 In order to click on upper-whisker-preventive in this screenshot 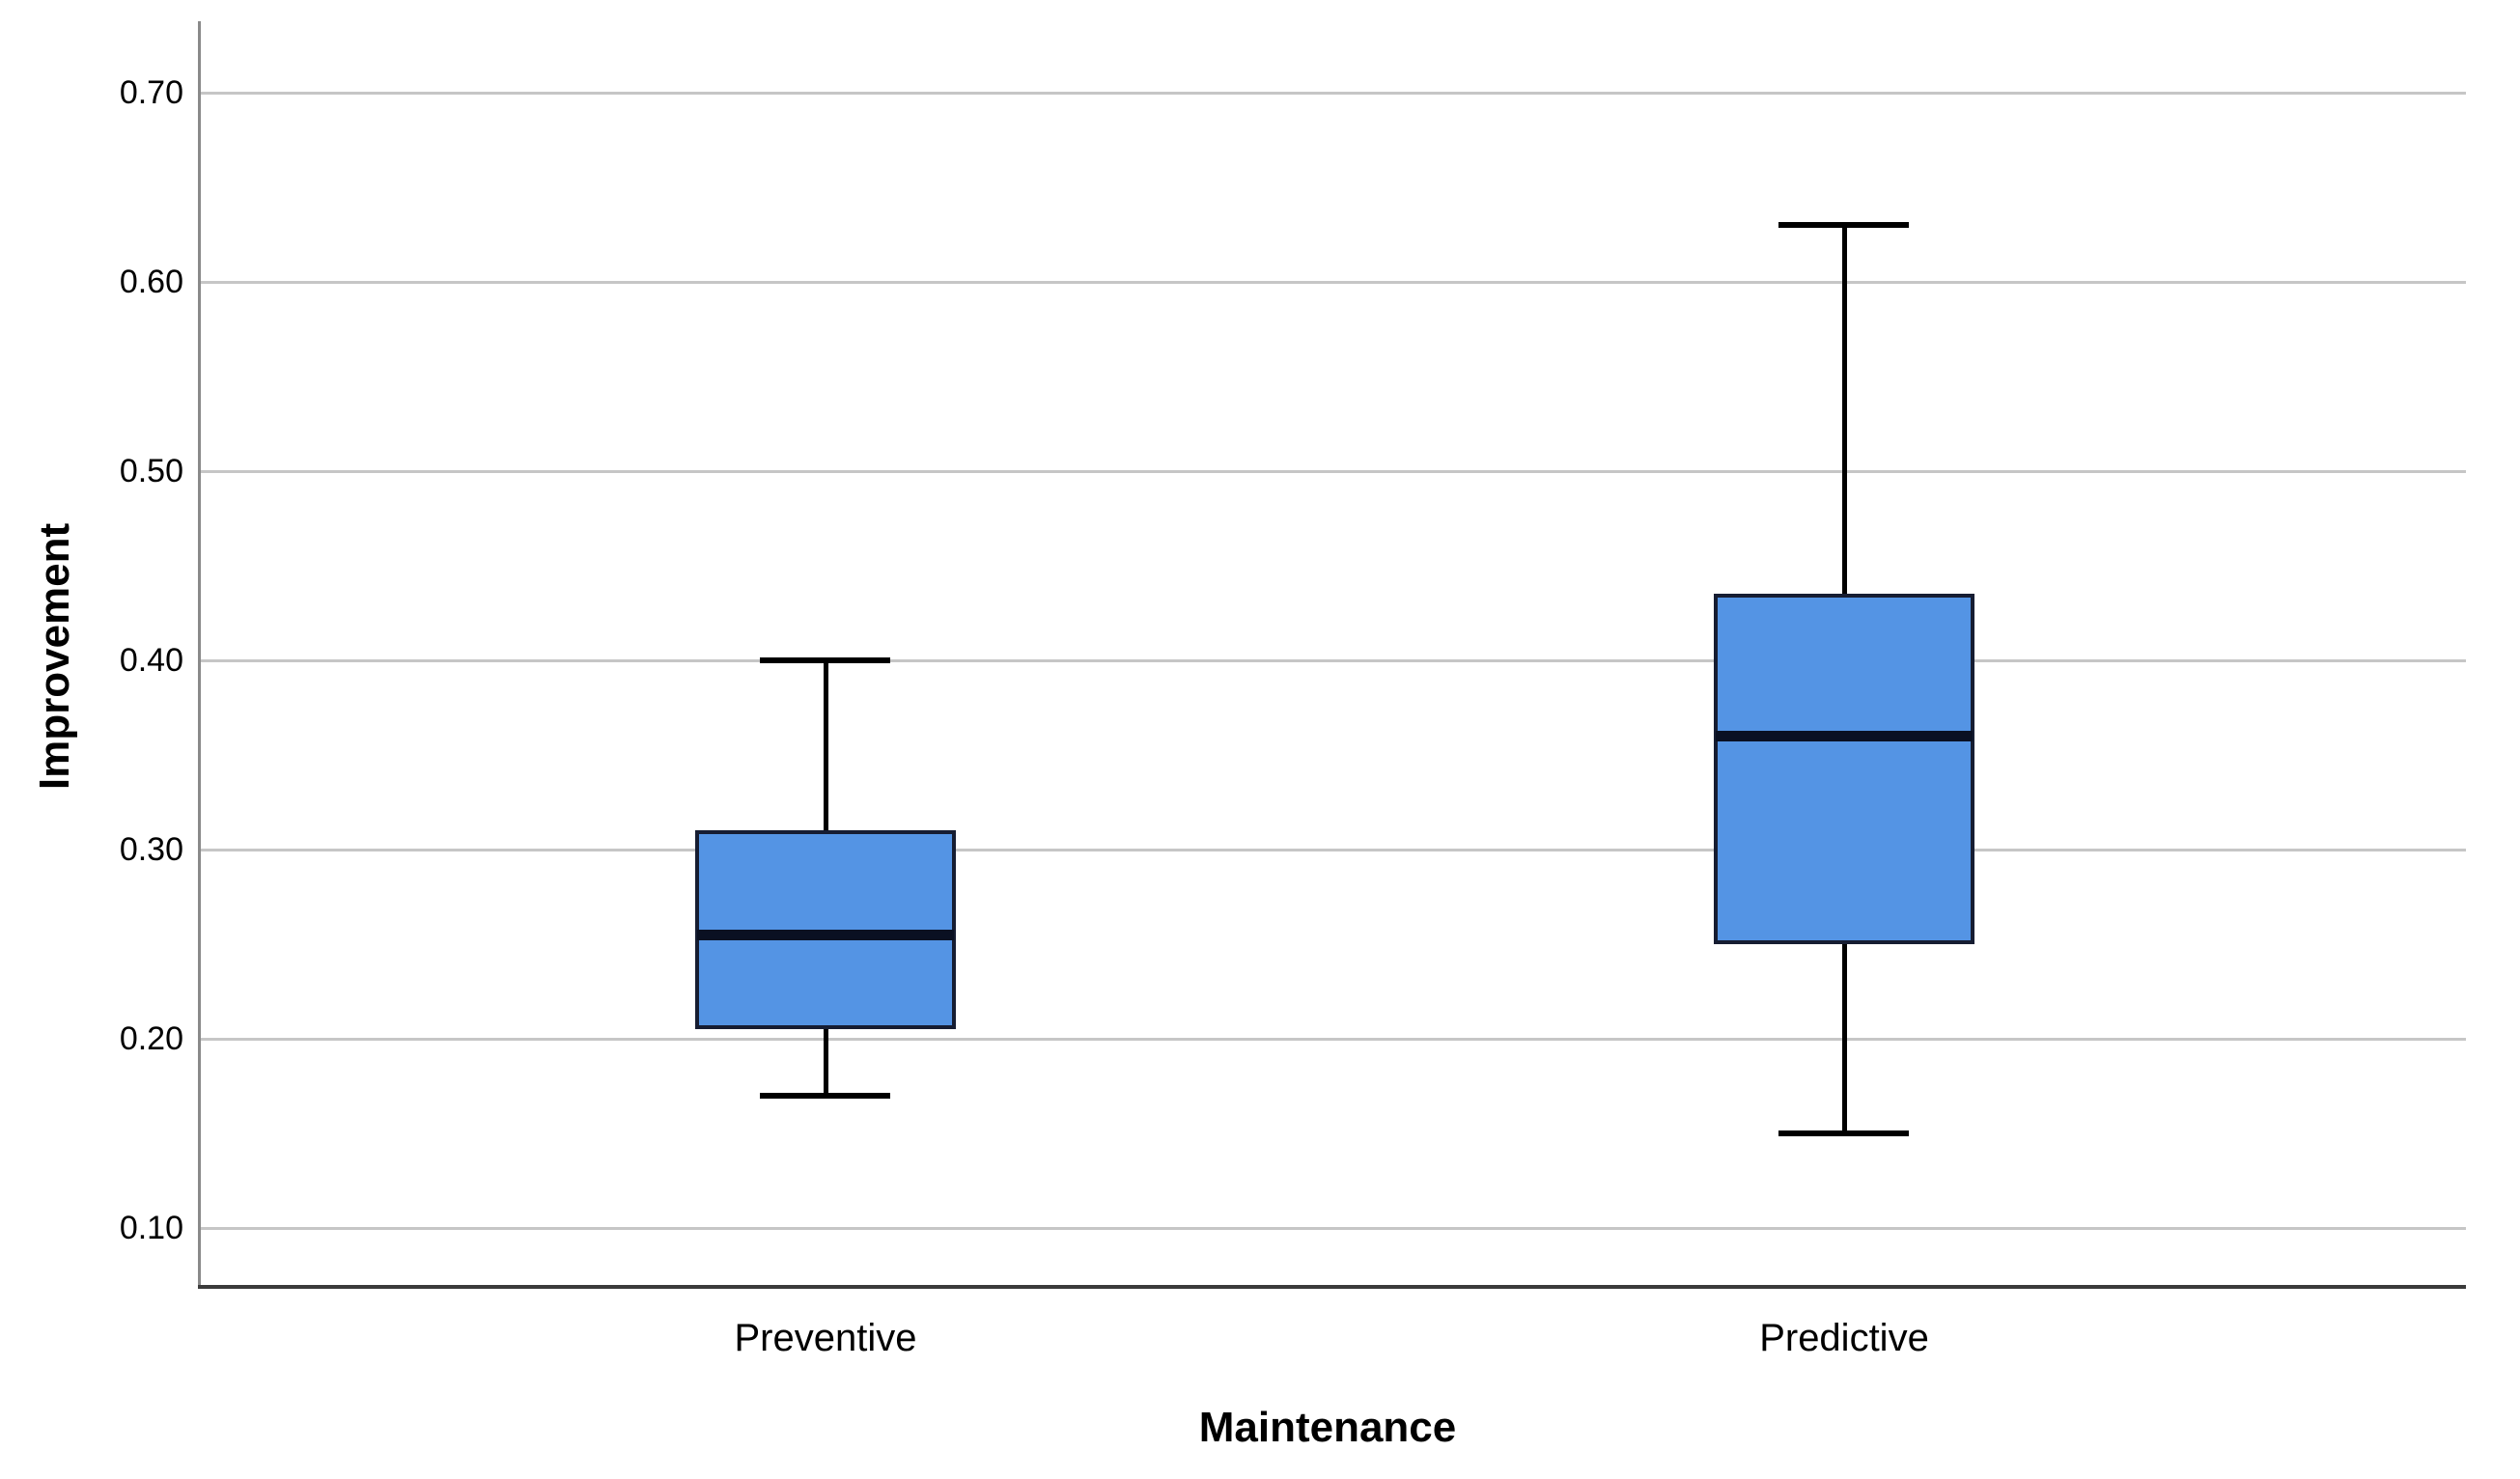, I will do `click(826, 745)`.